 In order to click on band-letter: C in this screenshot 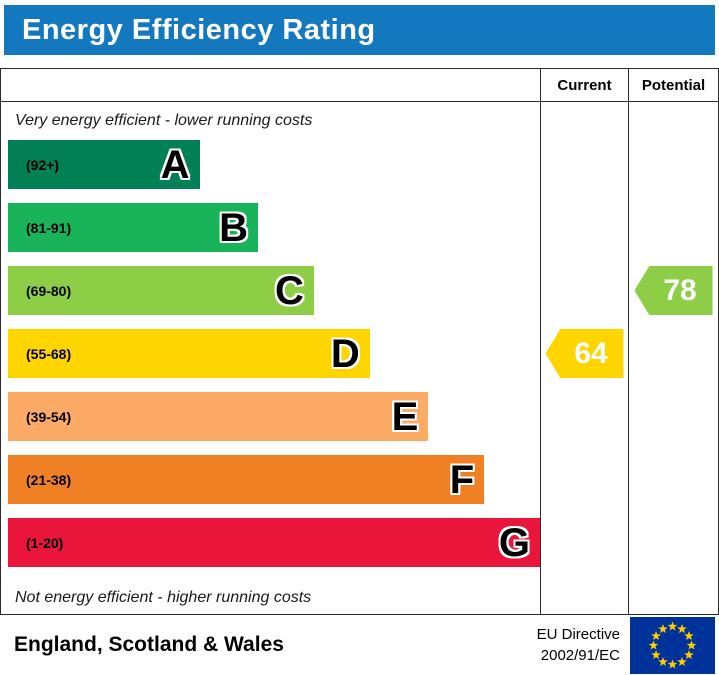, I will do `click(289, 290)`.